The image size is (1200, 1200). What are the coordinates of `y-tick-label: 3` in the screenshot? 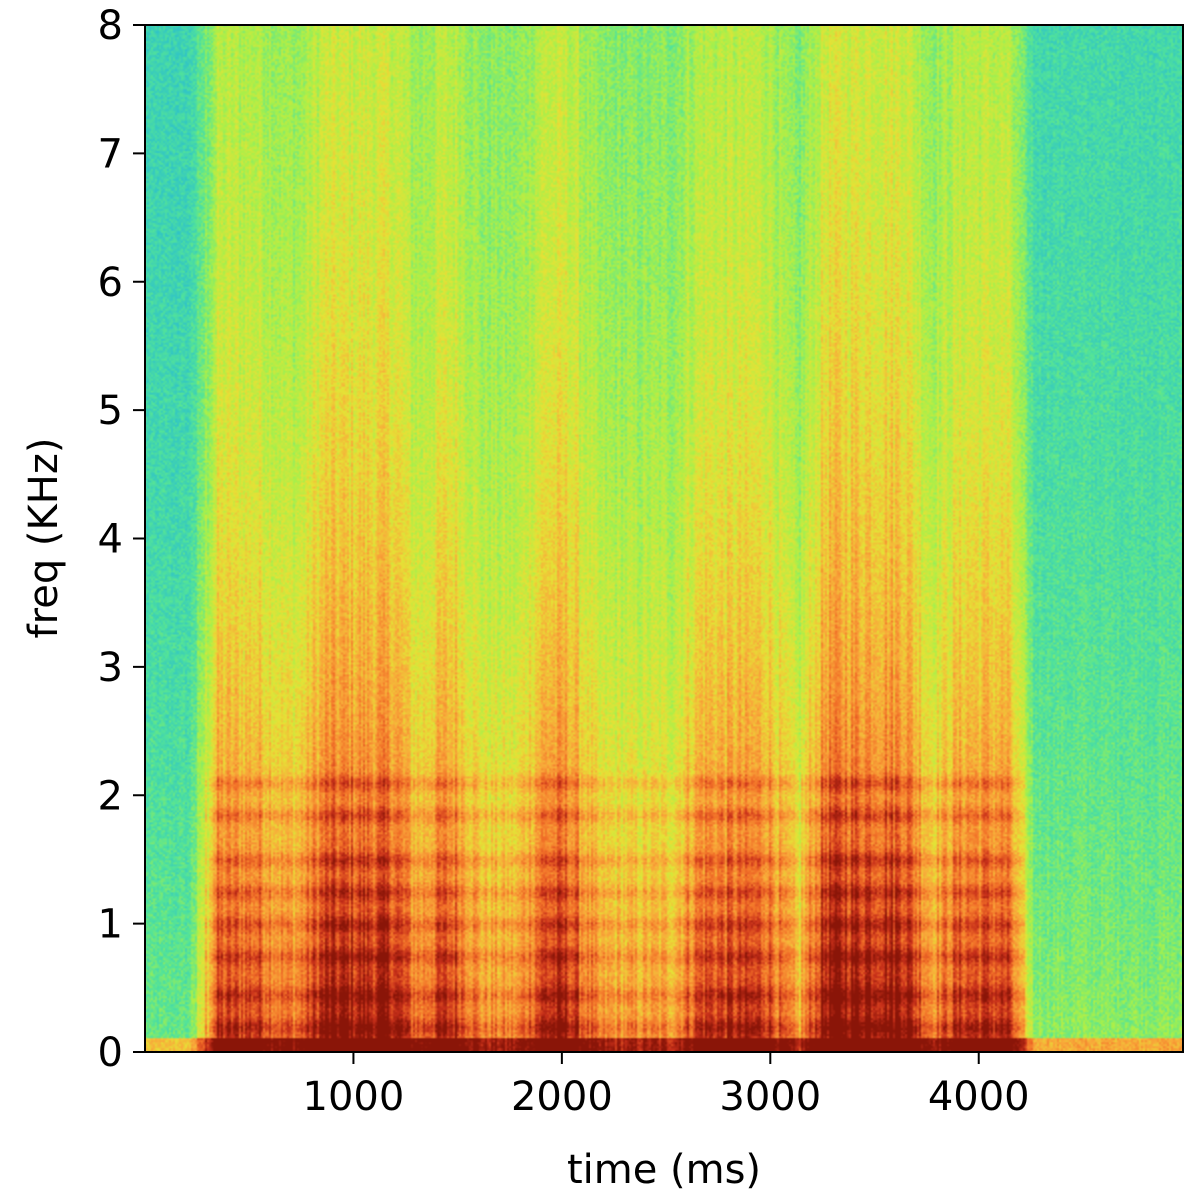 It's located at (110, 668).